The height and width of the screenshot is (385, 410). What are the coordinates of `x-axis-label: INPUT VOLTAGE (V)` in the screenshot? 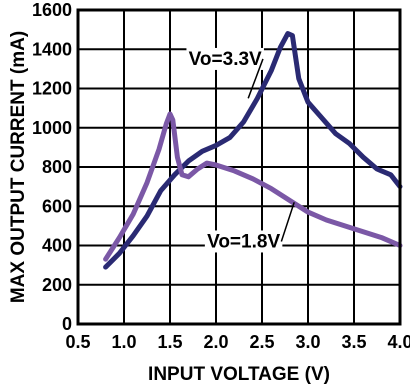 It's located at (239, 374).